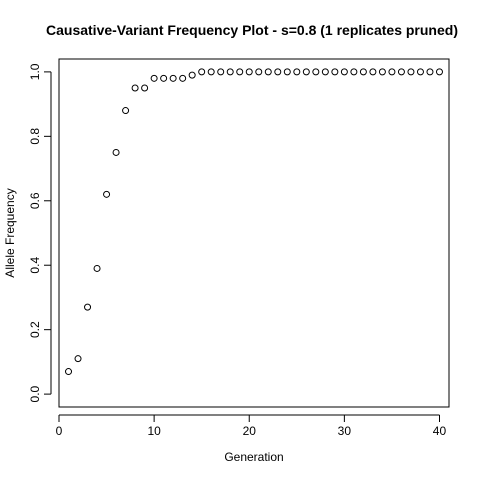 This screenshot has width=480, height=480. Describe the element at coordinates (345, 431) in the screenshot. I see `x-tick-label: 30` at that location.